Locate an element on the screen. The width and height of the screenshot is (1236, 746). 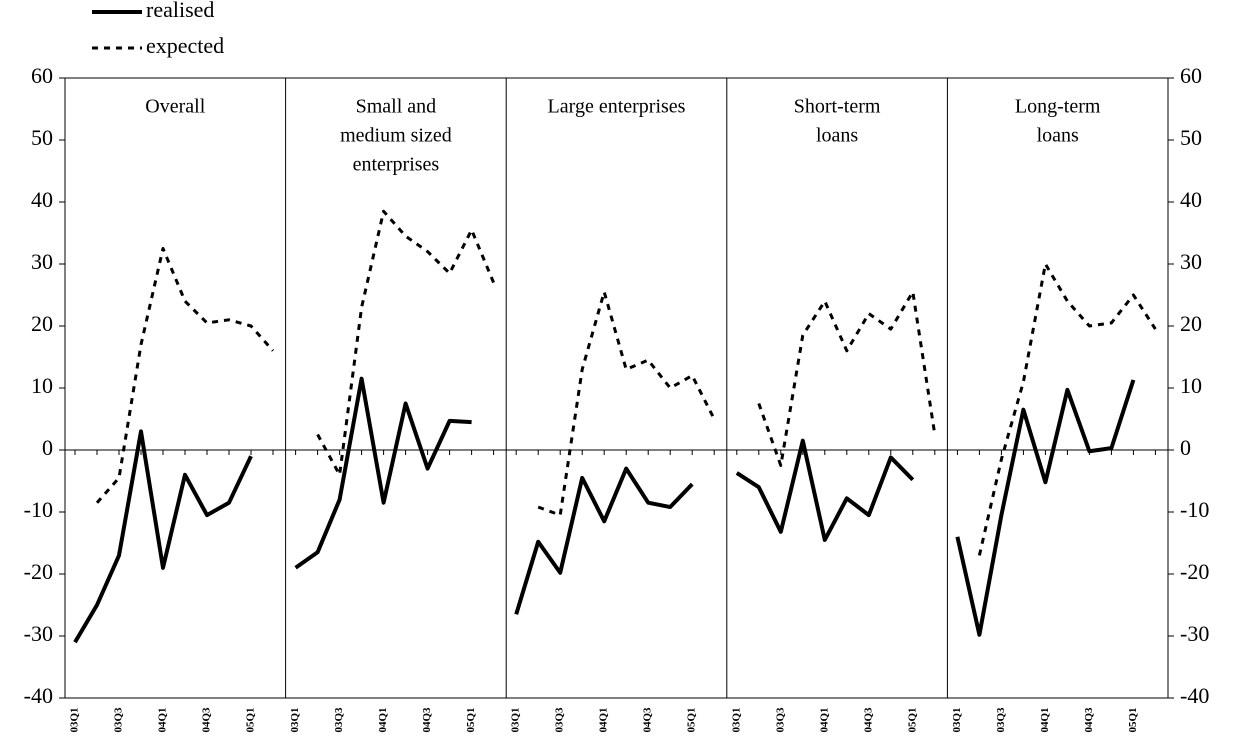
panel-title: Overall is located at coordinates (175, 107).